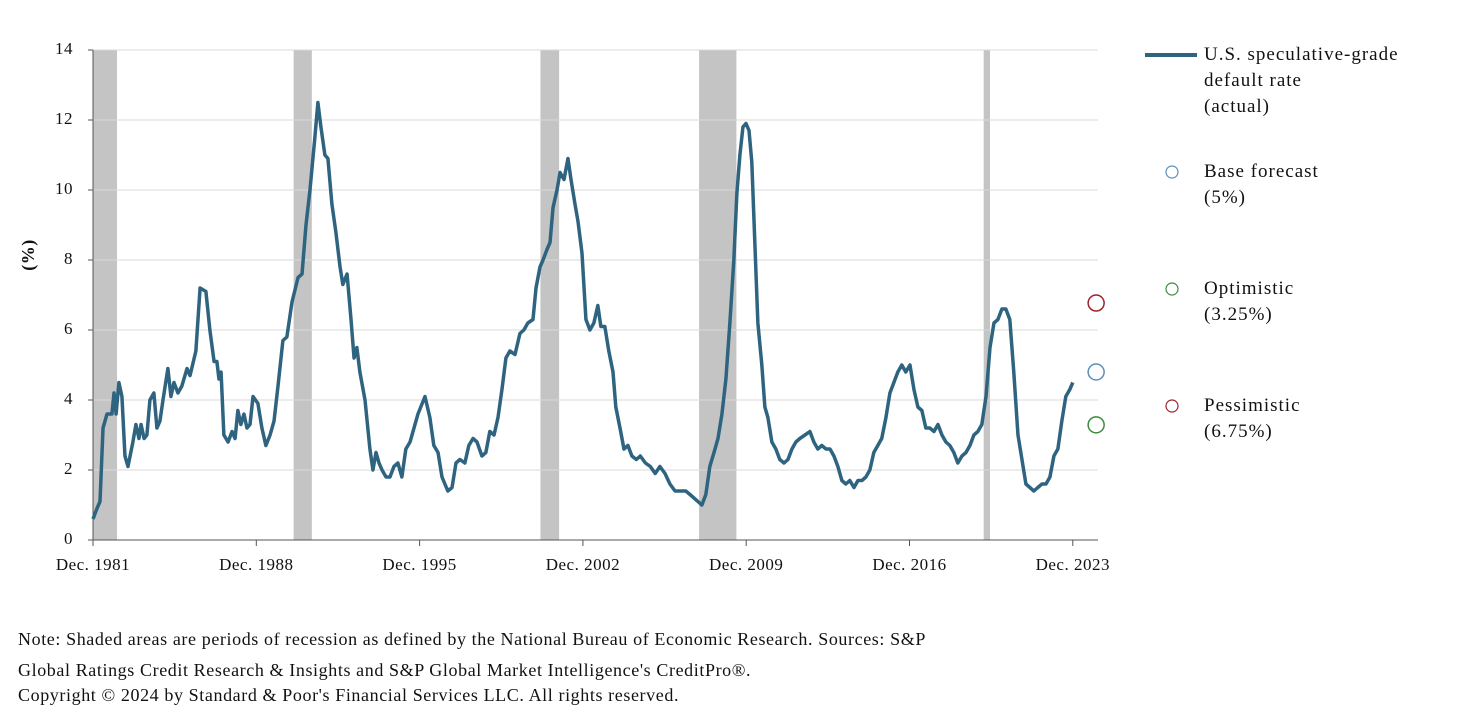 The height and width of the screenshot is (724, 1464). What do you see at coordinates (28, 255) in the screenshot?
I see `y-axis-label: (%)` at bounding box center [28, 255].